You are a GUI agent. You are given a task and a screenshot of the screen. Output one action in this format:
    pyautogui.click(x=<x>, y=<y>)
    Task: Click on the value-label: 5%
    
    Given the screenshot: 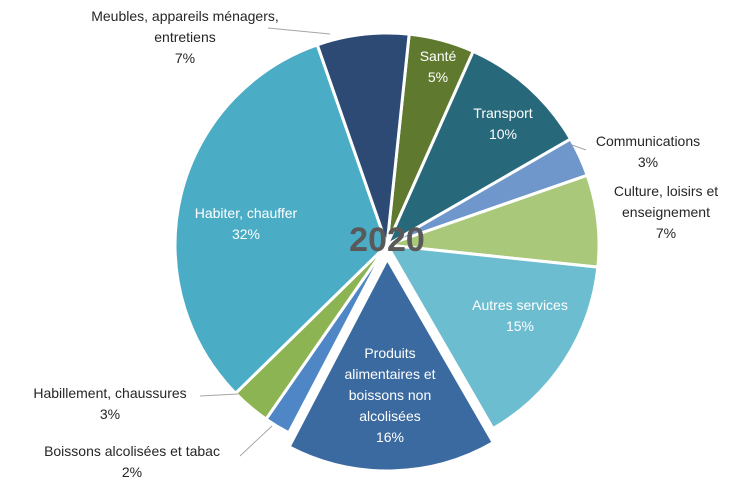 What is the action you would take?
    pyautogui.click(x=438, y=77)
    